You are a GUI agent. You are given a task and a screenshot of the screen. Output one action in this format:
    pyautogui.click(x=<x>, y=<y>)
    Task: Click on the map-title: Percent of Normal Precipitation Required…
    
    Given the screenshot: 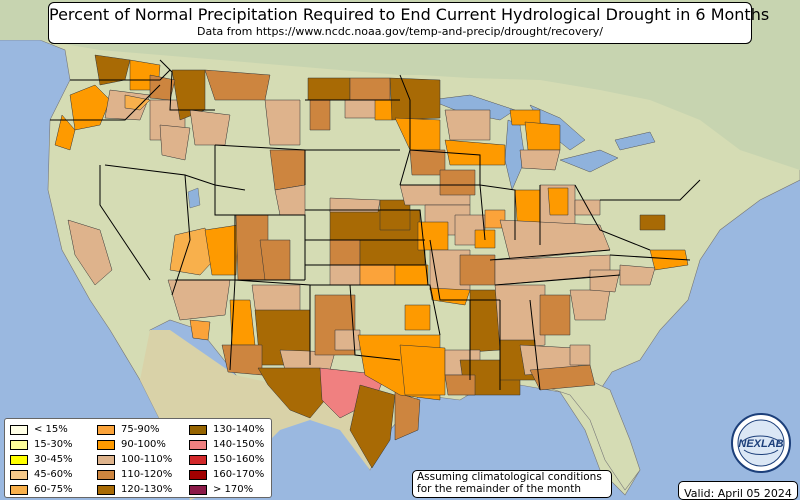 What is the action you would take?
    pyautogui.click(x=409, y=14)
    